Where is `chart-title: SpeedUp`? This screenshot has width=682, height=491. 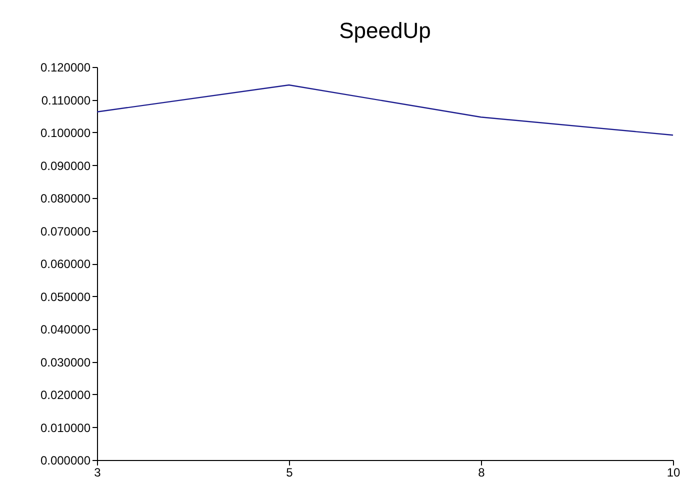
chart-title: SpeedUp is located at coordinates (385, 30).